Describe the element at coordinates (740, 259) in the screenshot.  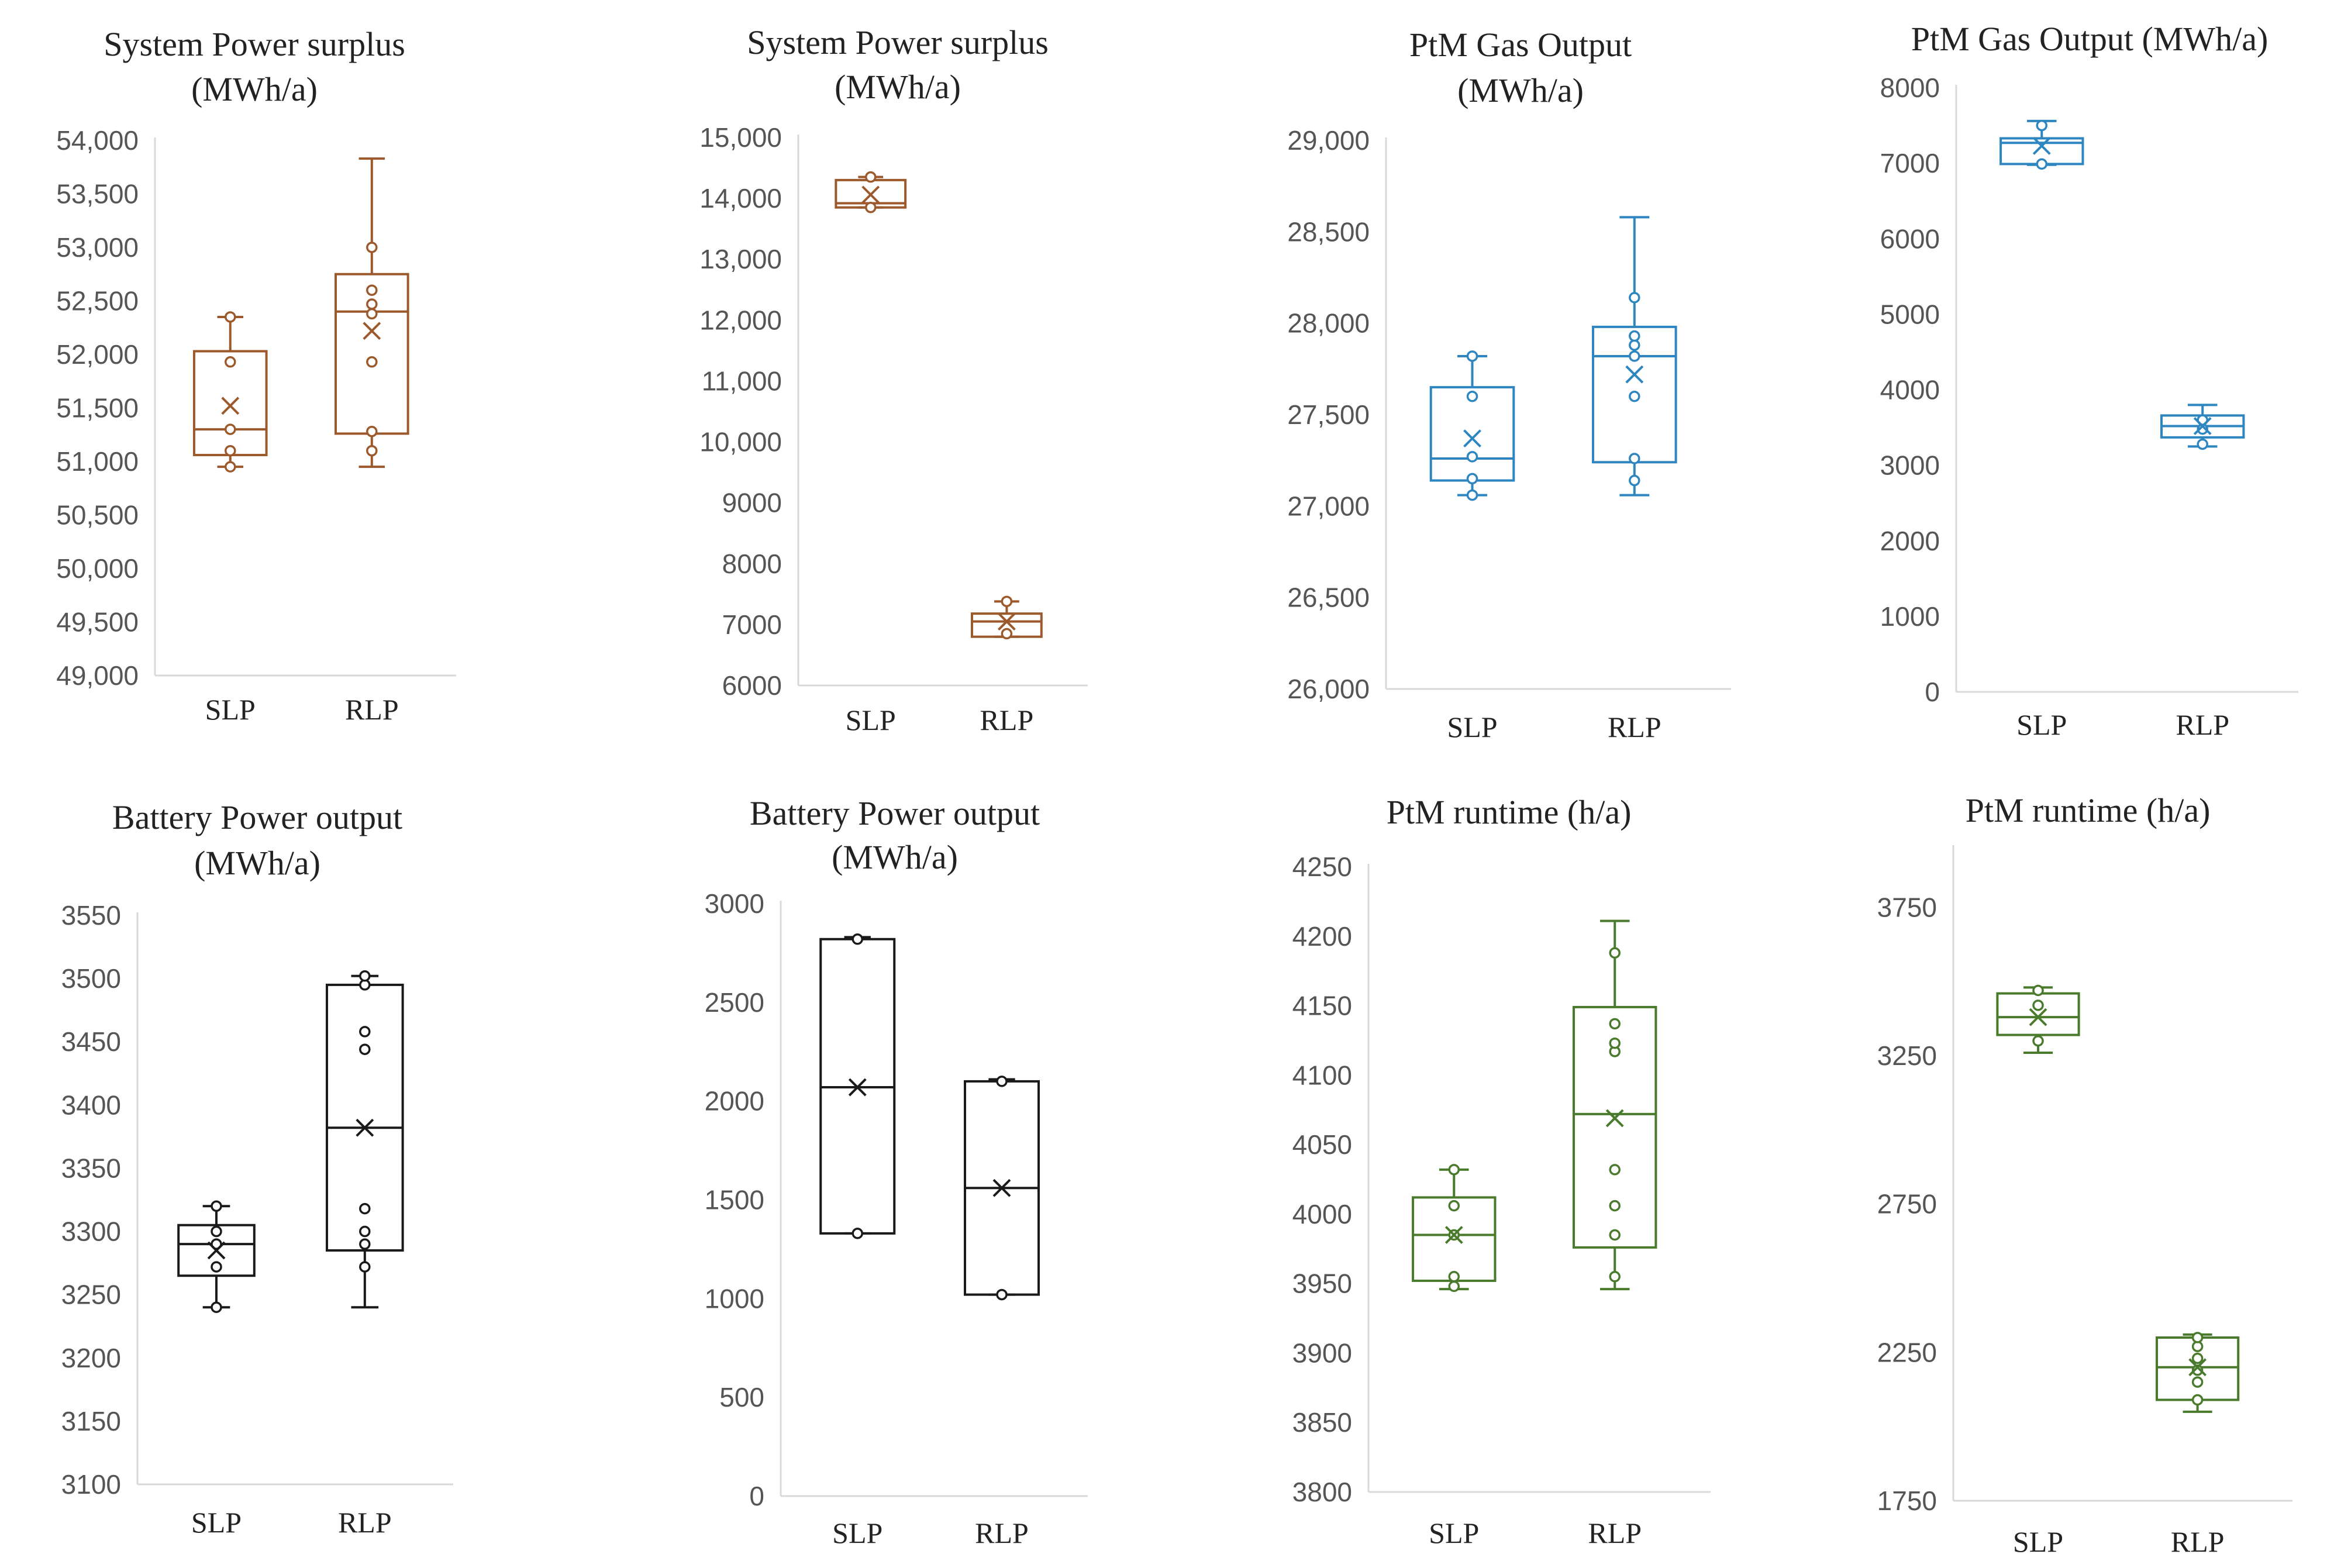
I see `y-tick-label: 13,000` at that location.